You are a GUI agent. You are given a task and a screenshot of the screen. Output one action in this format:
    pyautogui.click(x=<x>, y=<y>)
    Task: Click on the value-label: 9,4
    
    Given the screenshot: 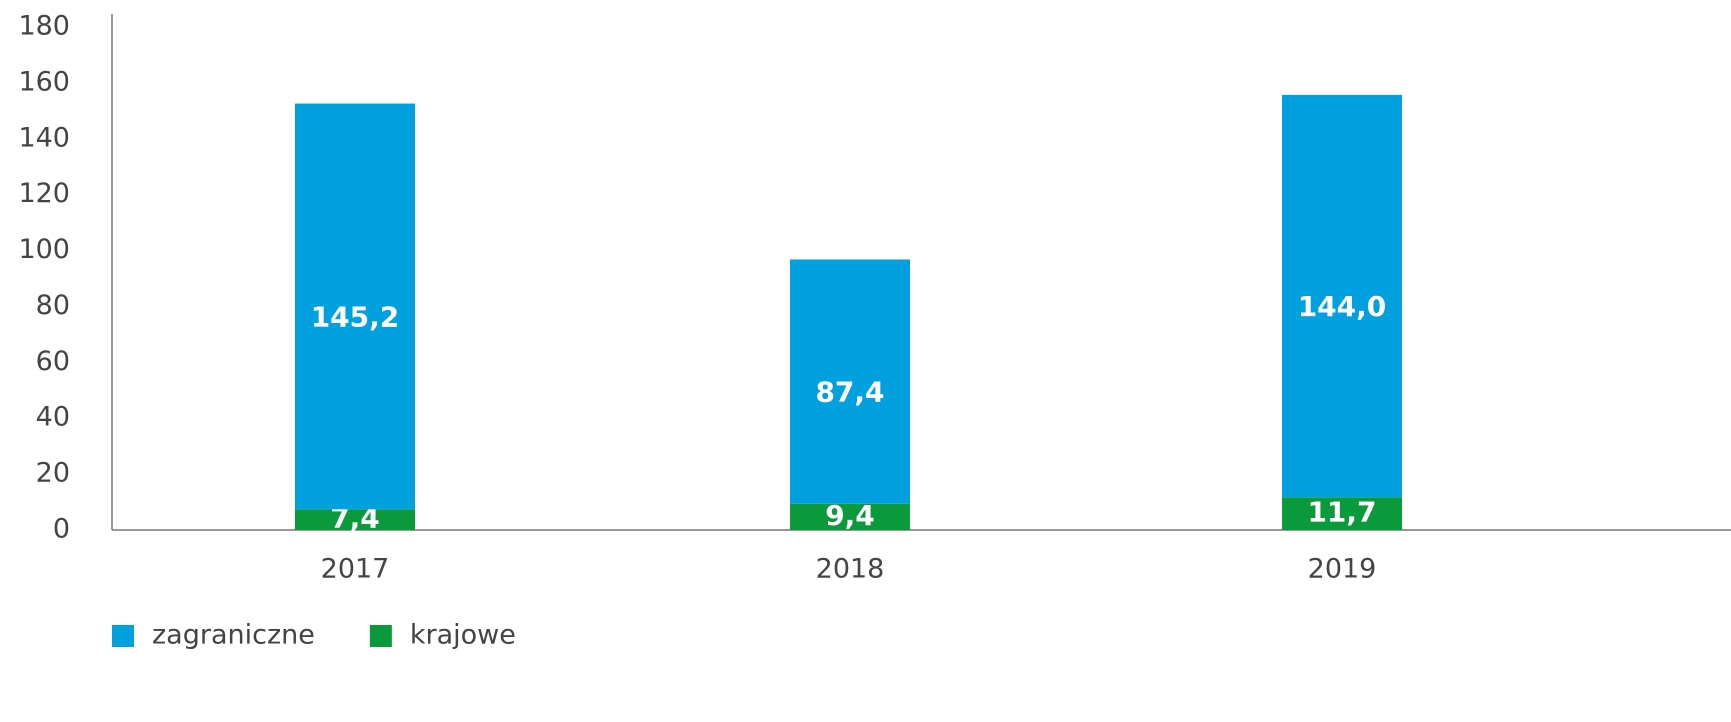 What is the action you would take?
    pyautogui.click(x=850, y=515)
    